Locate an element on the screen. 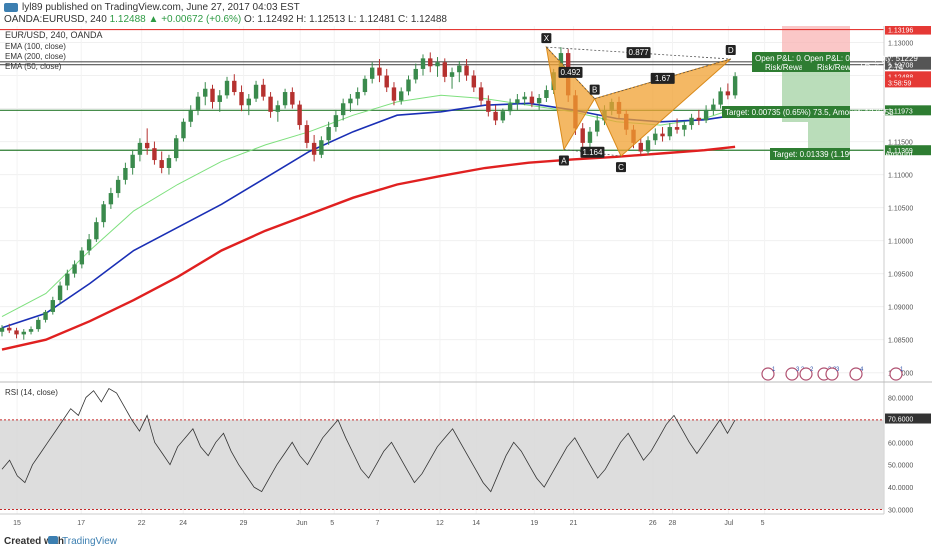 This screenshot has height=550, width=932. pattern-point-label: C is located at coordinates (621, 167).